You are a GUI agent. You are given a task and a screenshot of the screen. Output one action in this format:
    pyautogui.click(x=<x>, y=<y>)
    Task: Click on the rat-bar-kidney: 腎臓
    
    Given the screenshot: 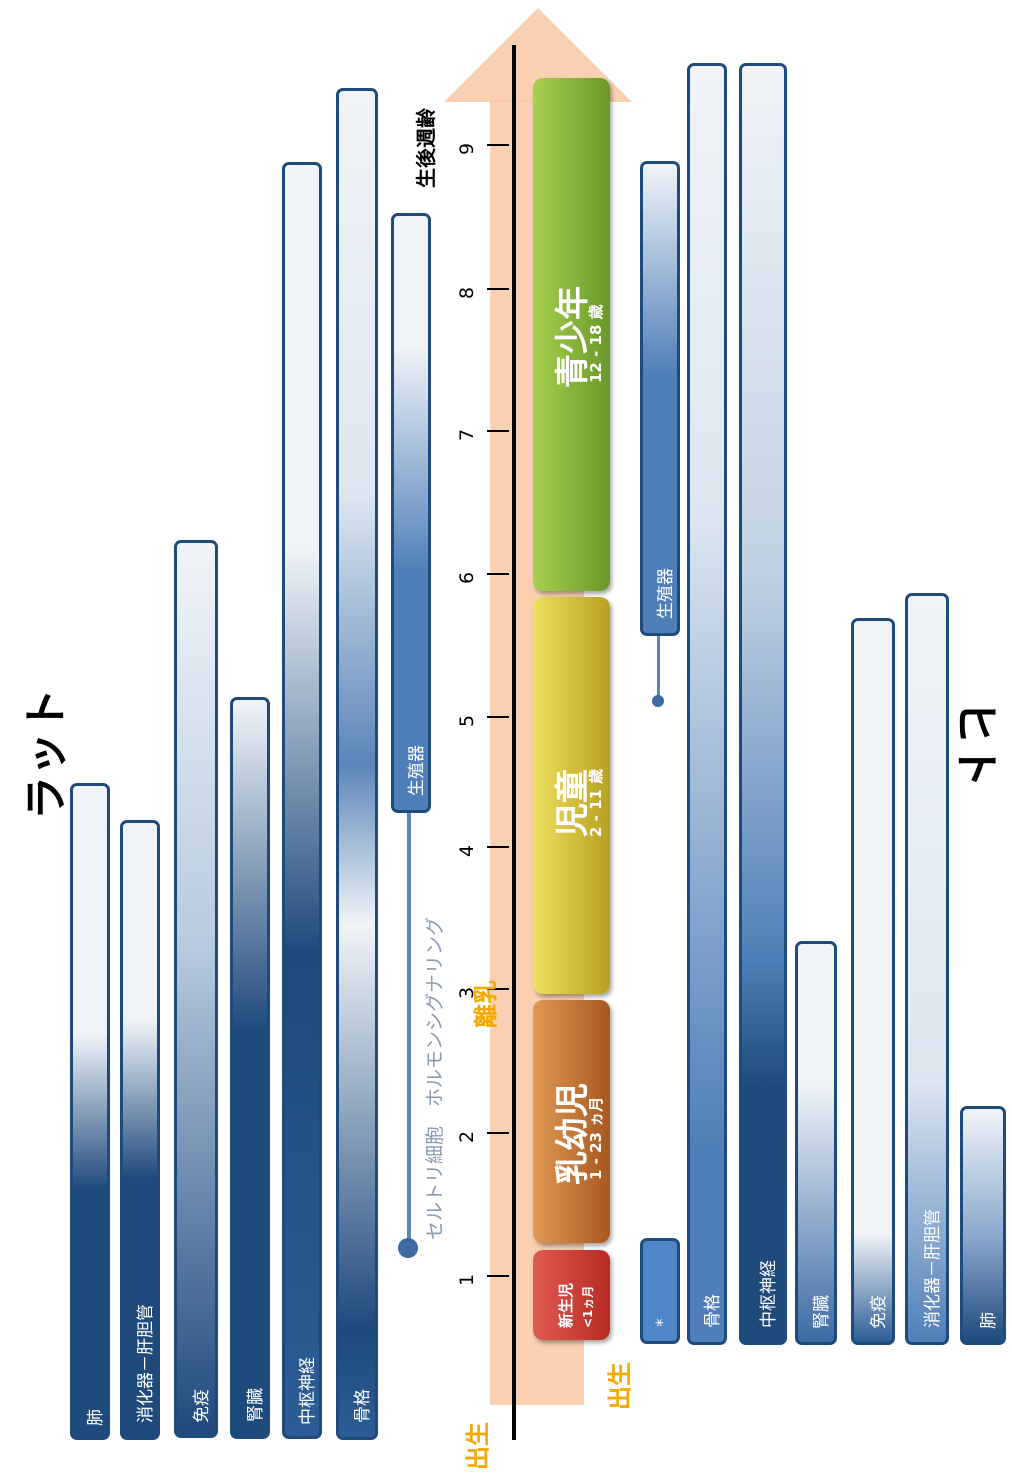 What is the action you would take?
    pyautogui.click(x=250, y=1068)
    